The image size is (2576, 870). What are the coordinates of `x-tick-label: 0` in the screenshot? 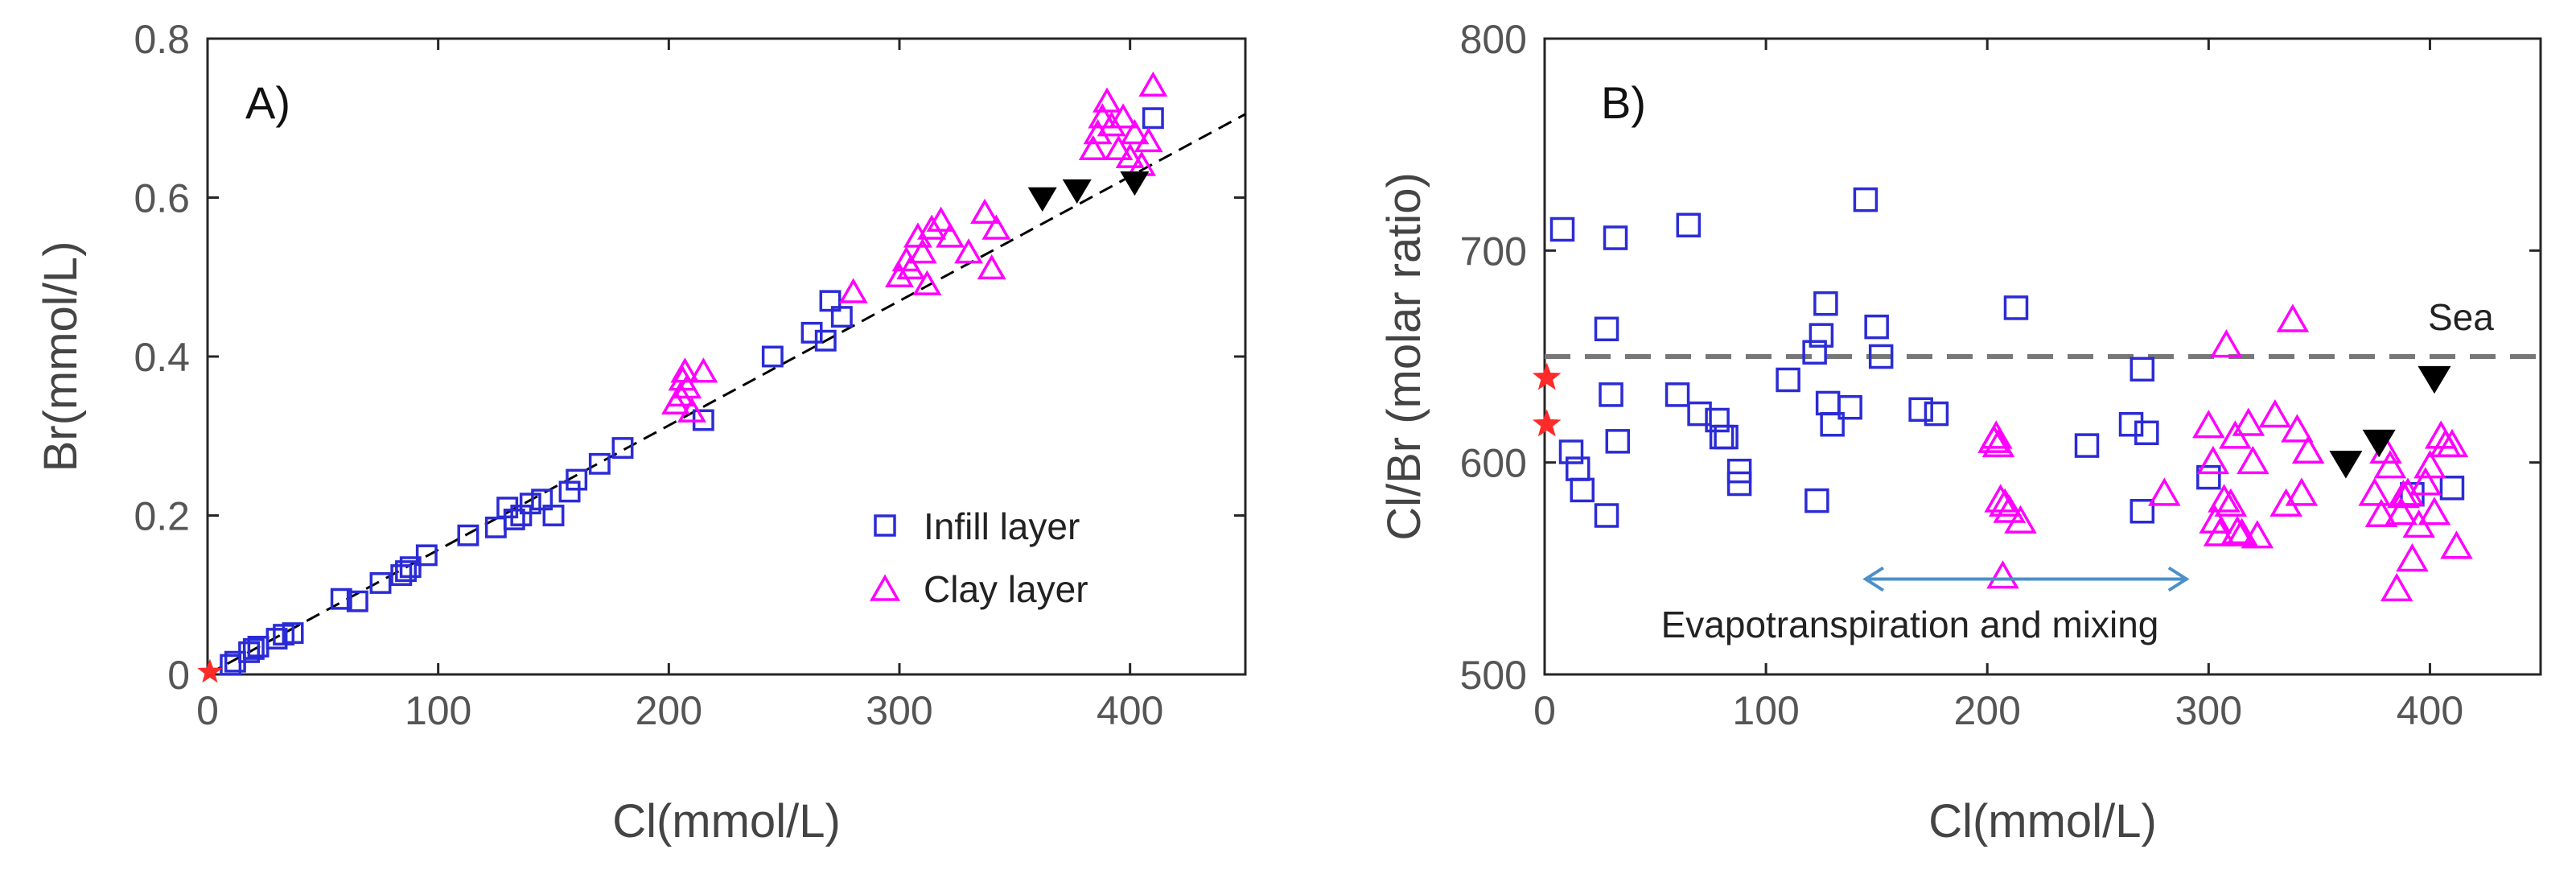 It's located at (1544, 710).